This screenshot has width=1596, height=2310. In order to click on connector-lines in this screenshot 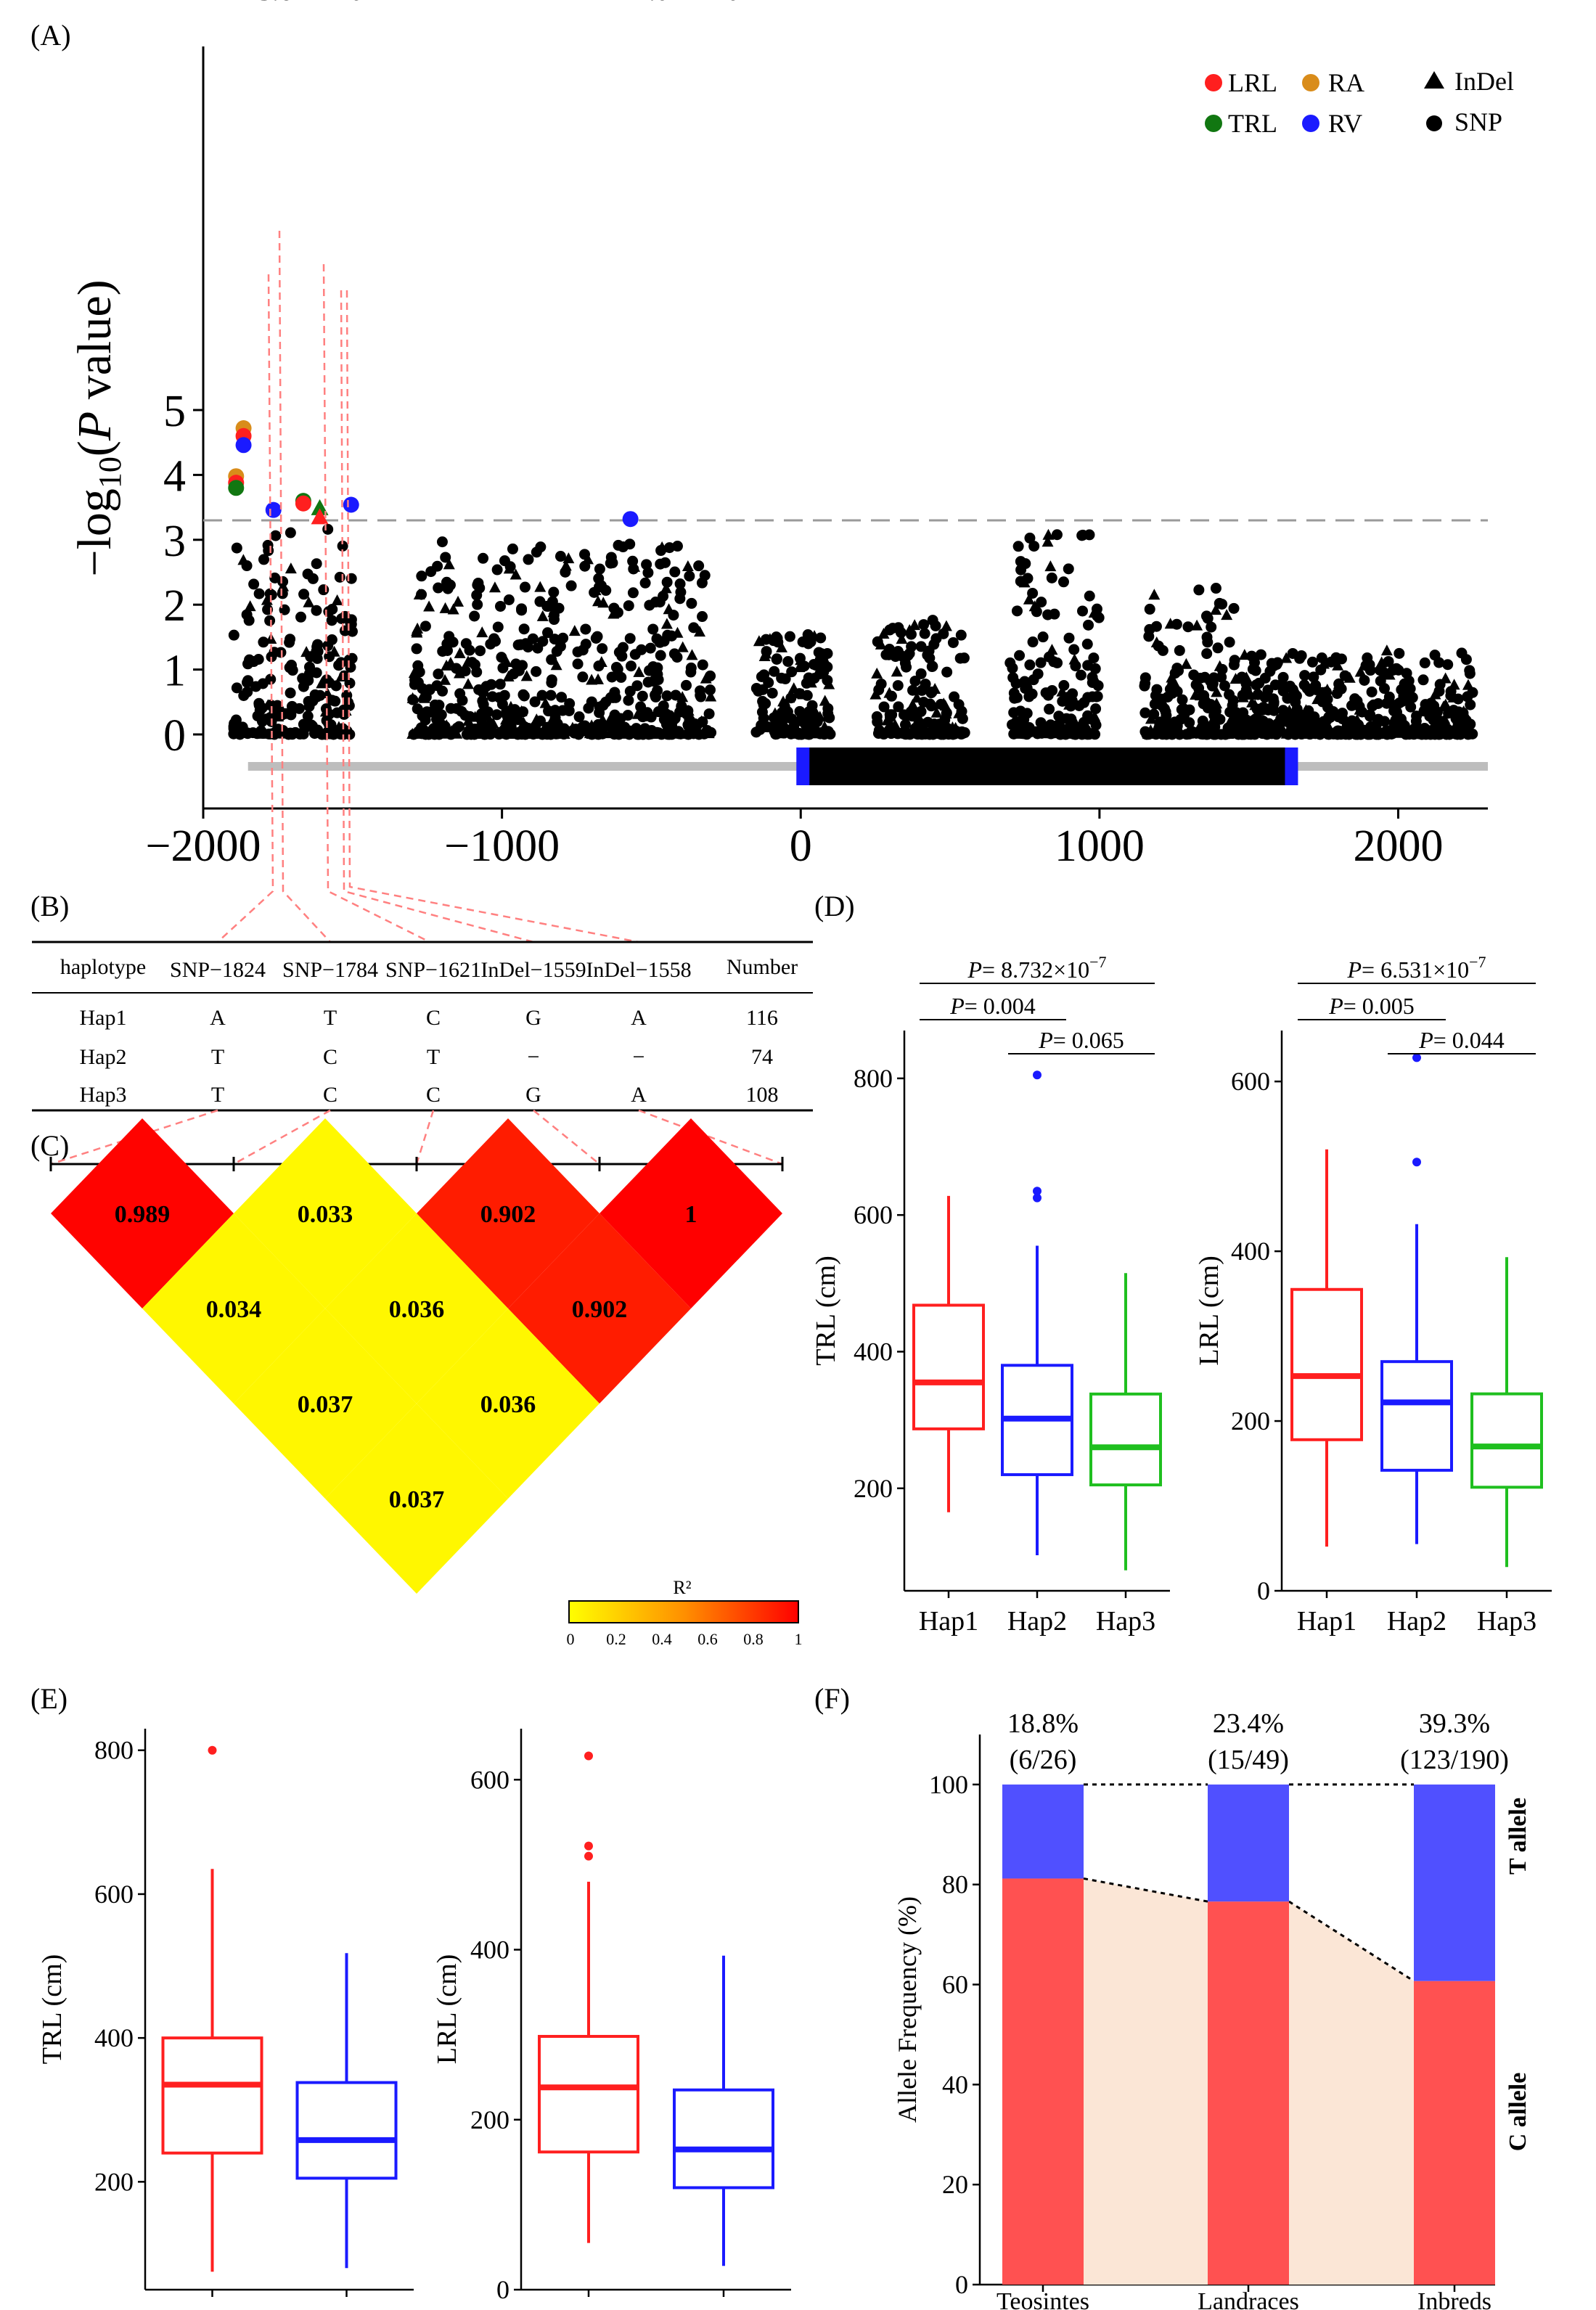, I will do `click(428, 586)`.